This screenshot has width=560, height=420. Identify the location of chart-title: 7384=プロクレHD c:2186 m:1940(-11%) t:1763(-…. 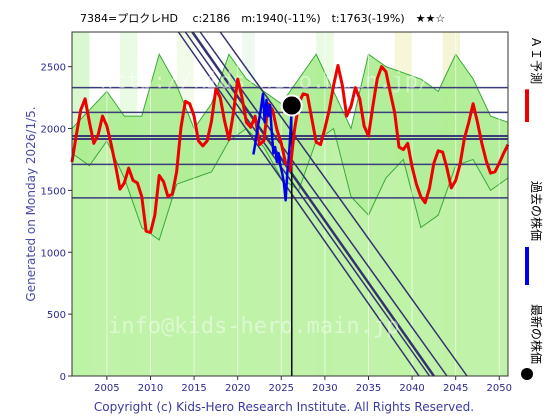
(262, 18).